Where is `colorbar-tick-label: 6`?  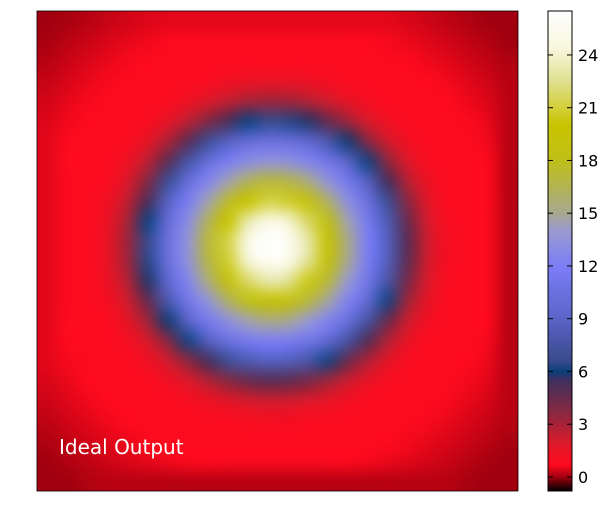
colorbar-tick-label: 6 is located at coordinates (583, 371).